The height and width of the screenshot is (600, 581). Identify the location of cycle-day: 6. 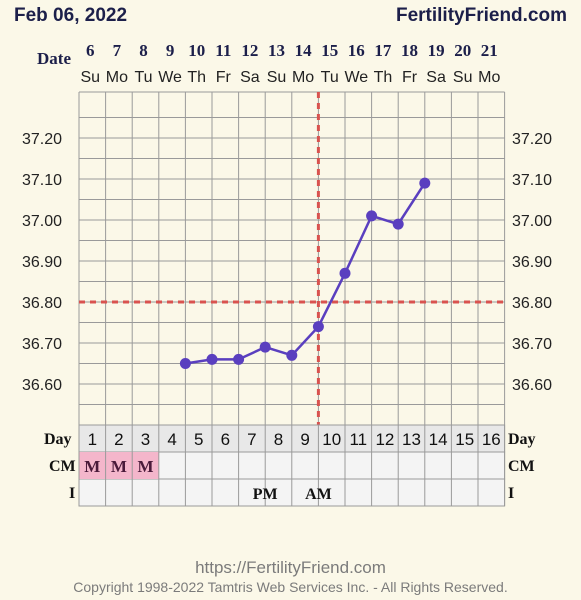
(225, 439).